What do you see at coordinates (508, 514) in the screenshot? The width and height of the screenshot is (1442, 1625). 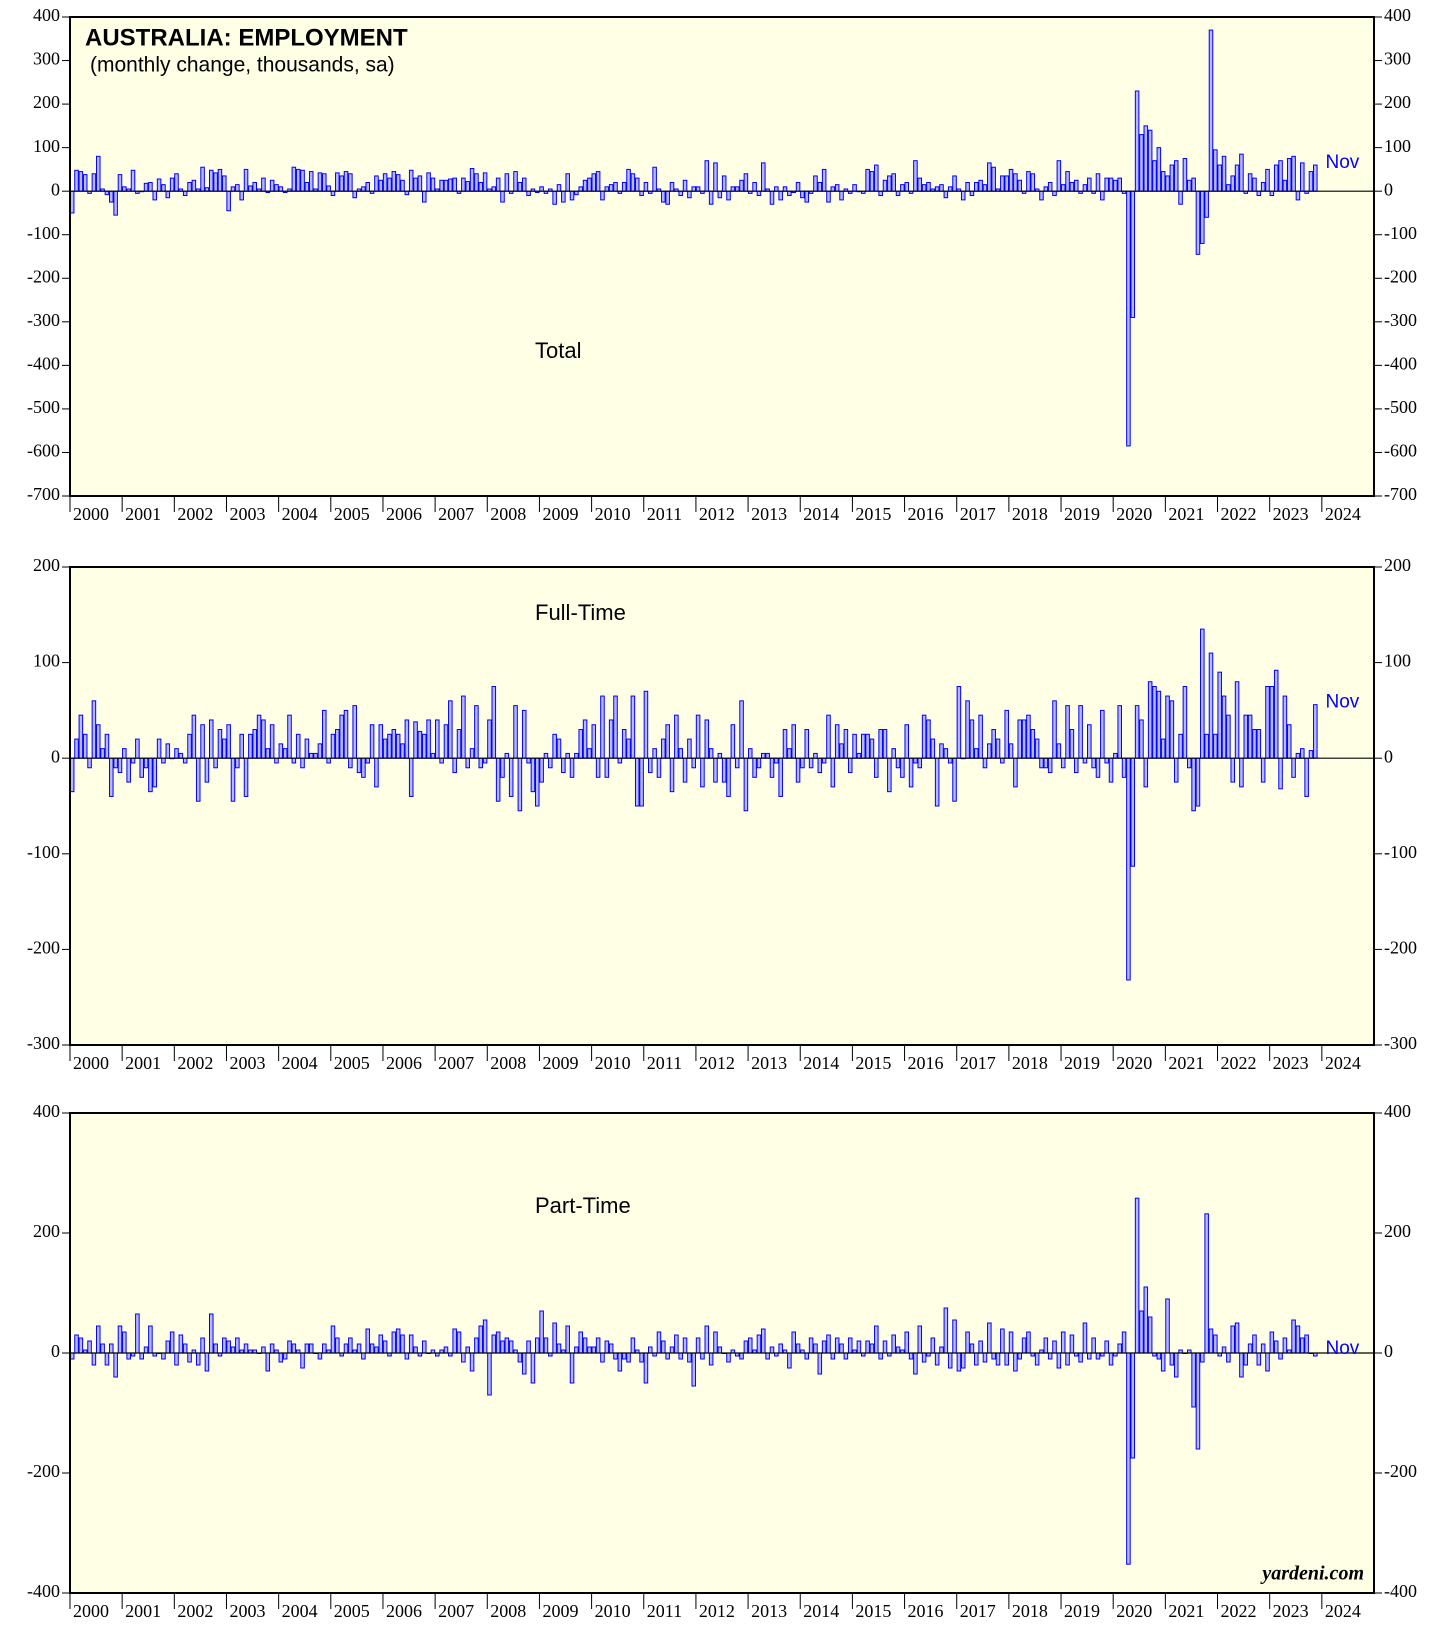 I see `x-tick-label: 2008` at bounding box center [508, 514].